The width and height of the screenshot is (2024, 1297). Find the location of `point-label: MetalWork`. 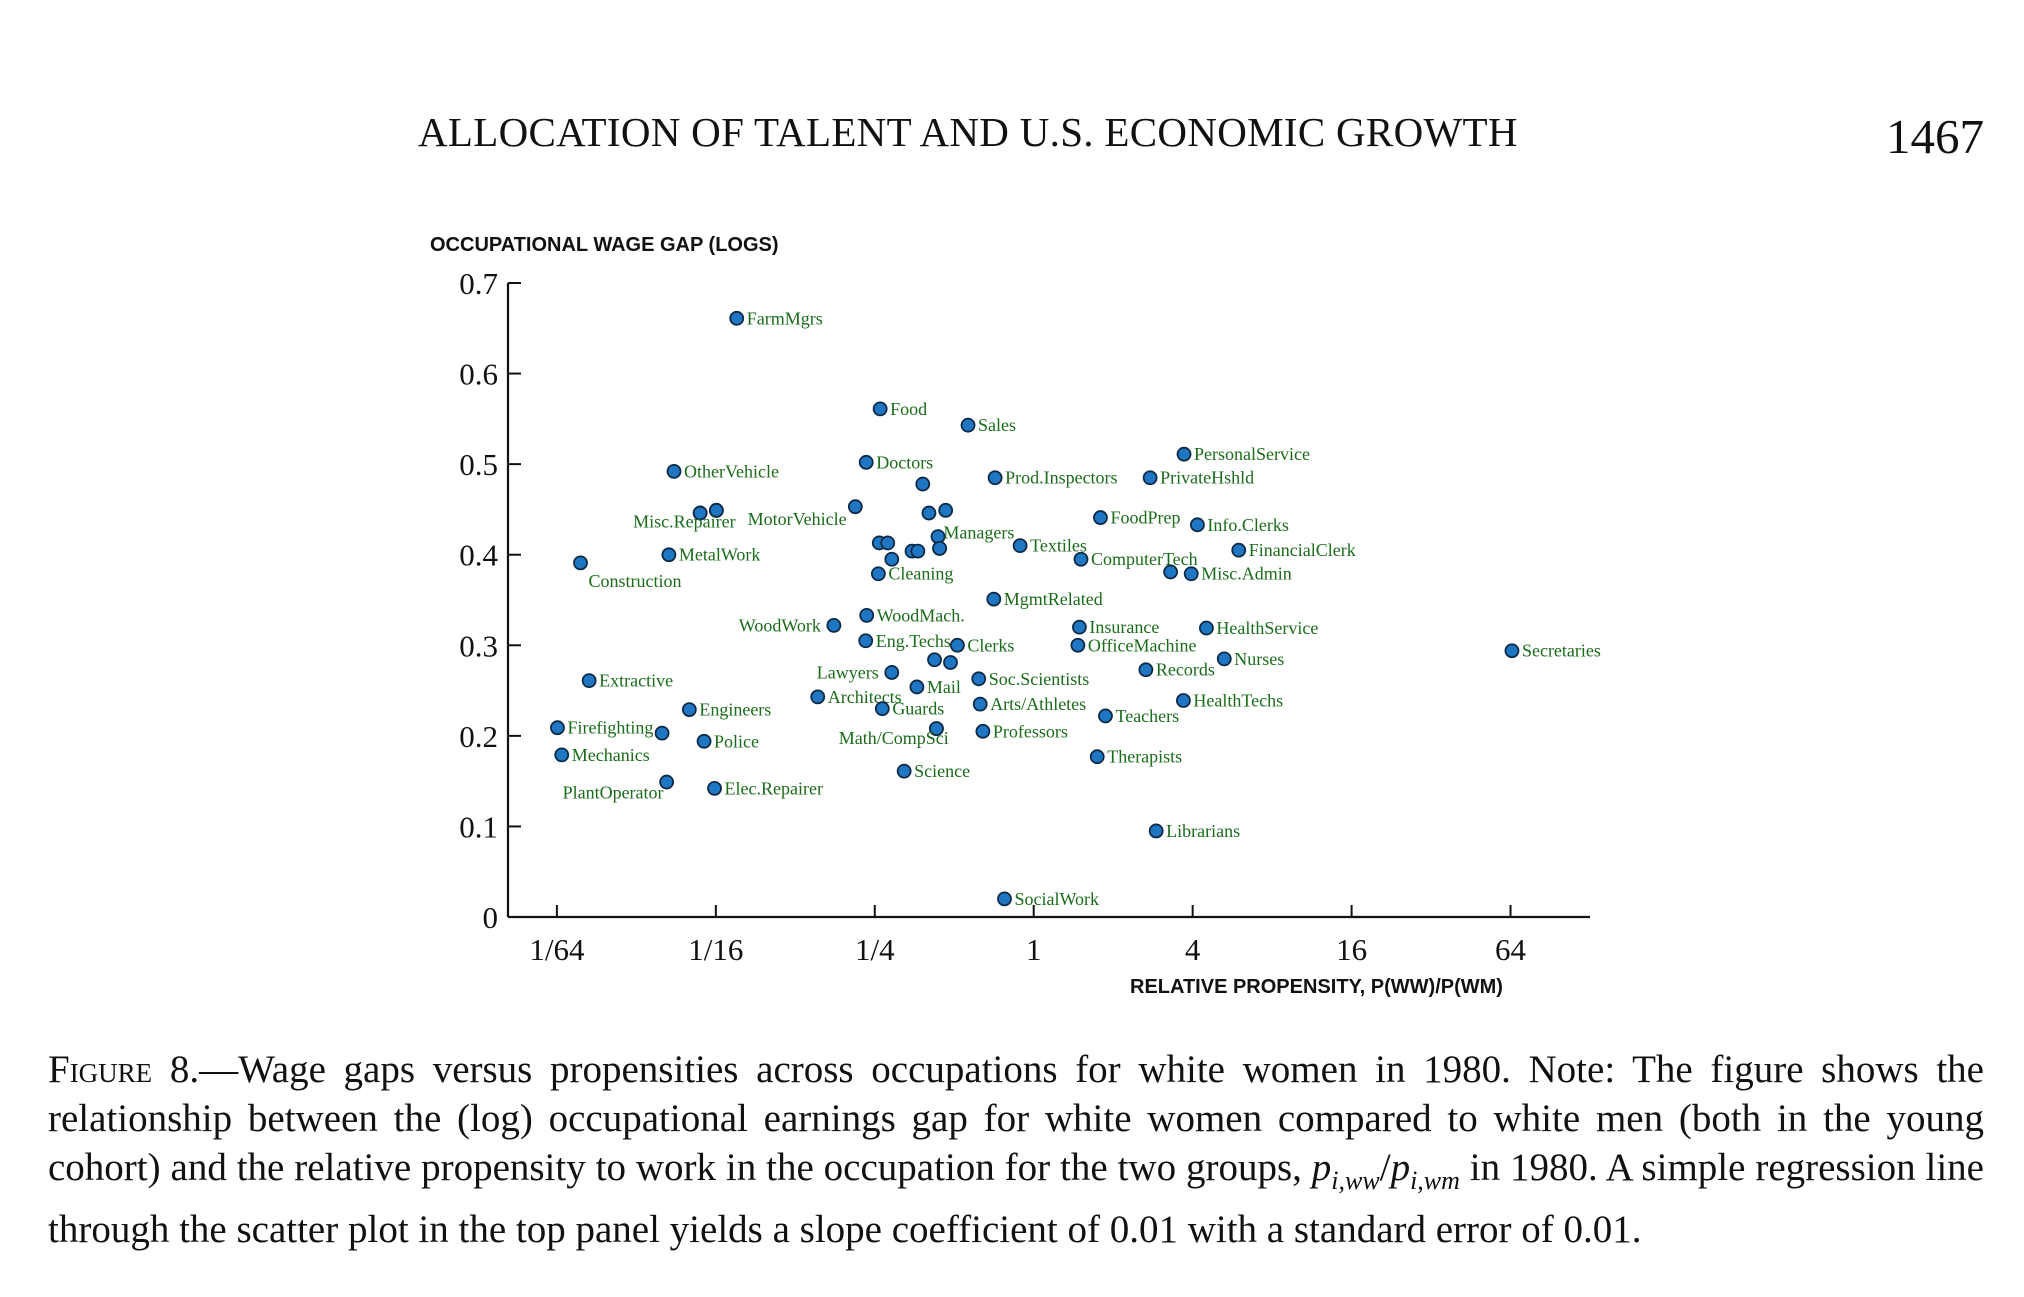

point-label: MetalWork is located at coordinates (720, 555).